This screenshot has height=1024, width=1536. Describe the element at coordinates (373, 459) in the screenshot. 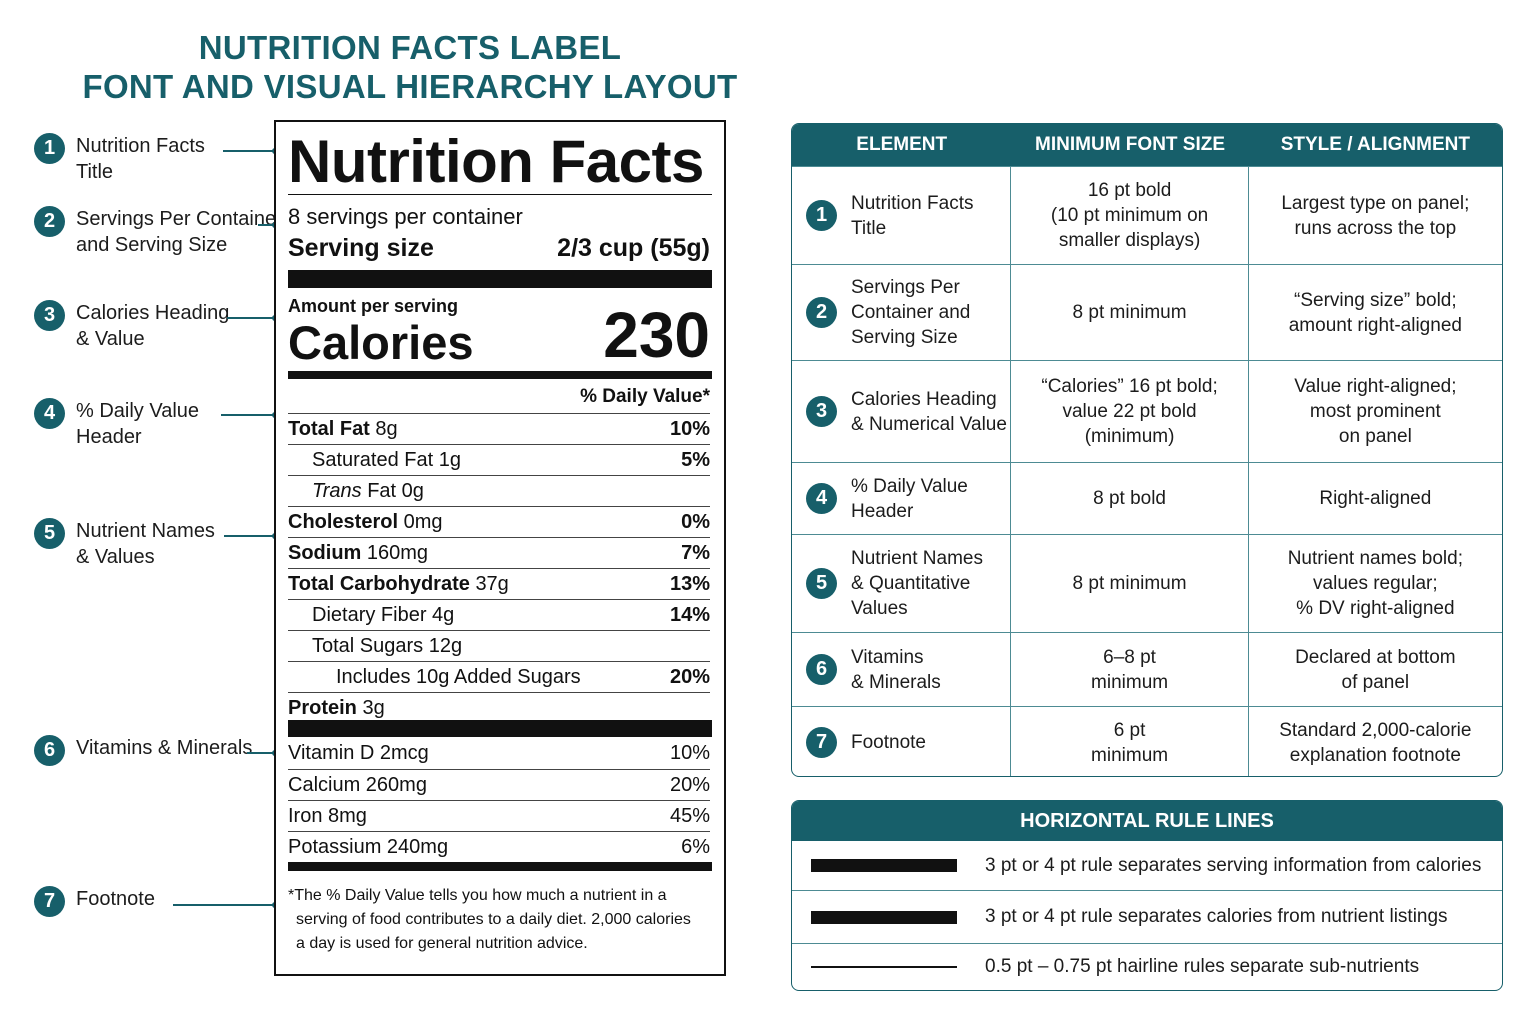

I see `nutrient-name: Saturated Fat` at that location.